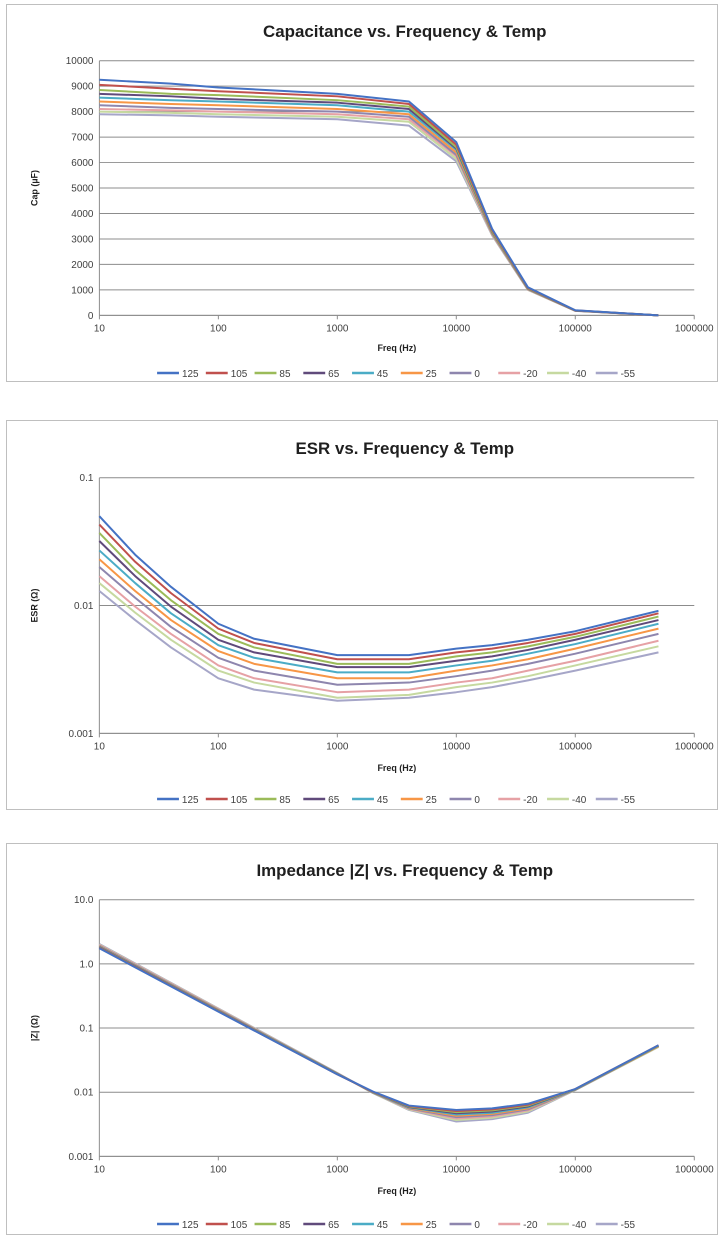 This screenshot has width=720, height=1238. What do you see at coordinates (35, 1028) in the screenshot?
I see `y-axis-label: |Z| (Ω)` at bounding box center [35, 1028].